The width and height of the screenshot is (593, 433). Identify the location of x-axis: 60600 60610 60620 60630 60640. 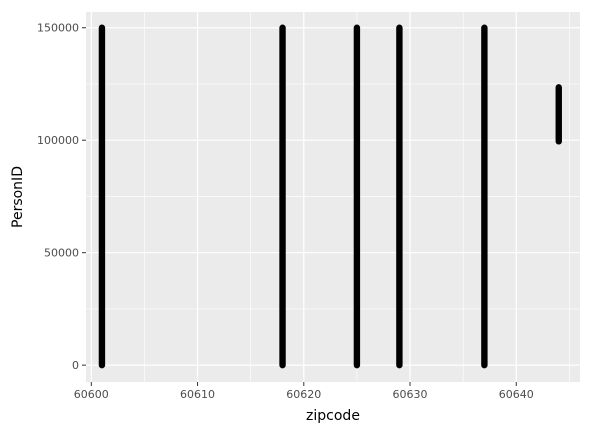
(304, 391).